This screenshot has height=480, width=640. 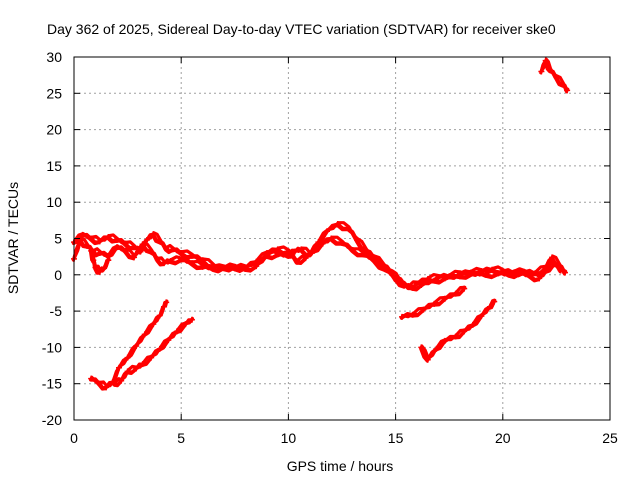 I want to click on x-tick-label: 15, so click(x=396, y=438).